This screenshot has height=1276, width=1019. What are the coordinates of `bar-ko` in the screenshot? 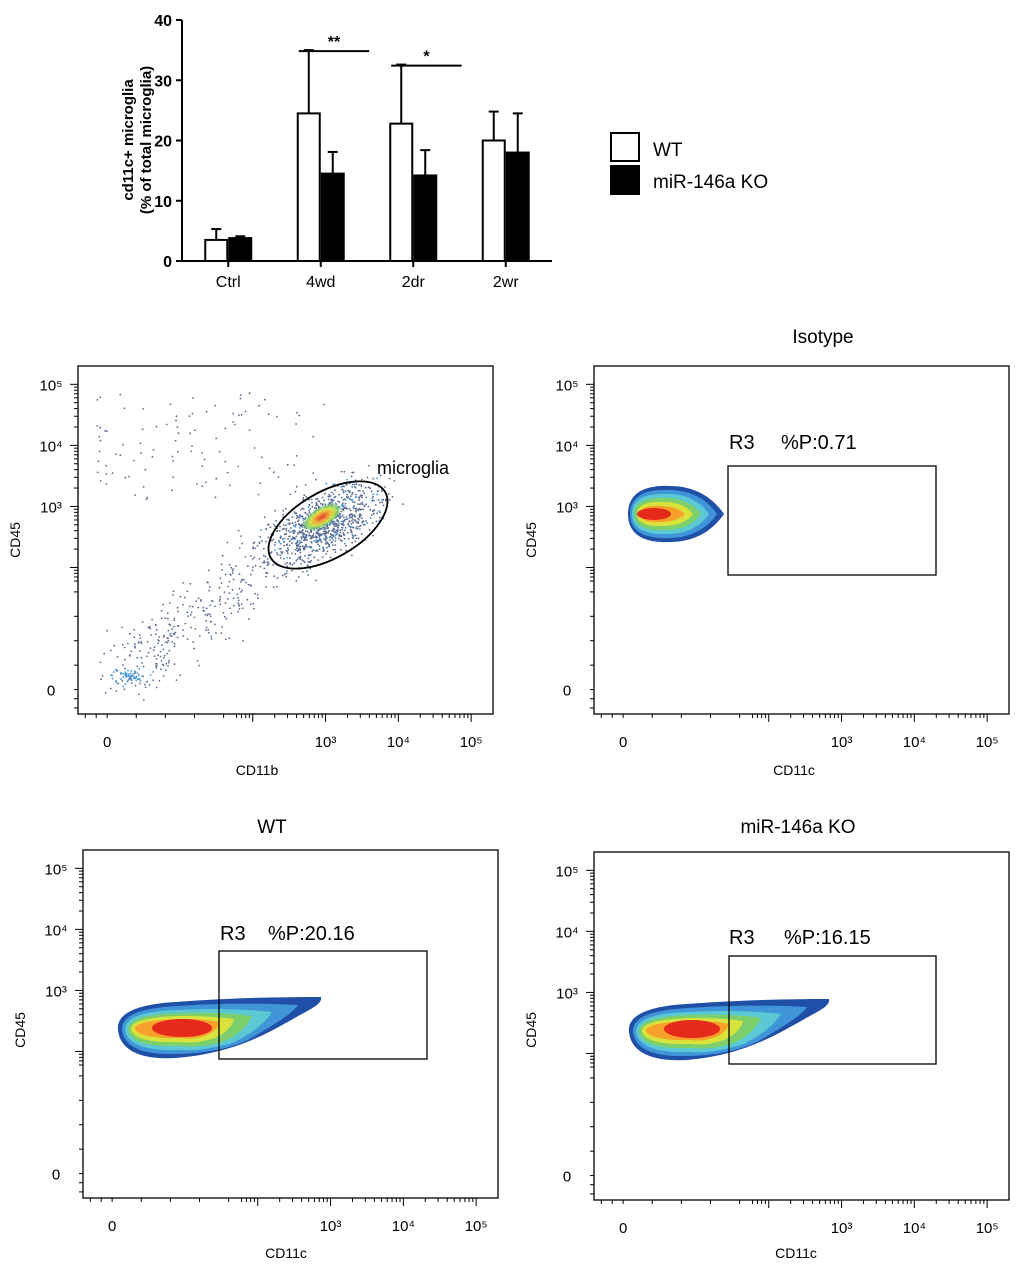 It's located at (517, 206).